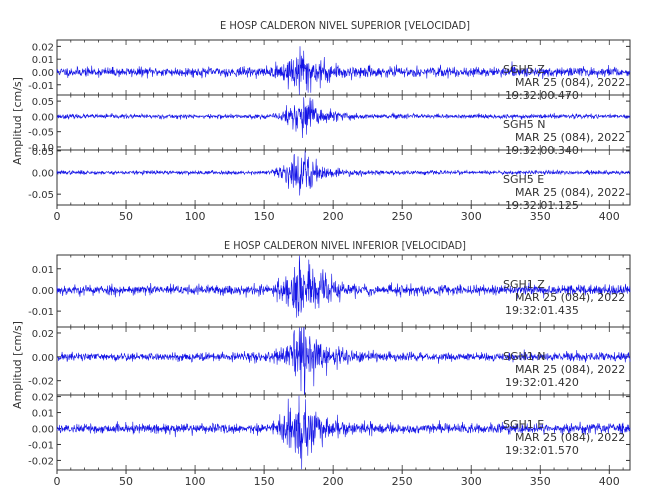 This screenshot has height=500, width=650. Describe the element at coordinates (542, 205) in the screenshot. I see `time-label: 19:32:01.125` at that location.